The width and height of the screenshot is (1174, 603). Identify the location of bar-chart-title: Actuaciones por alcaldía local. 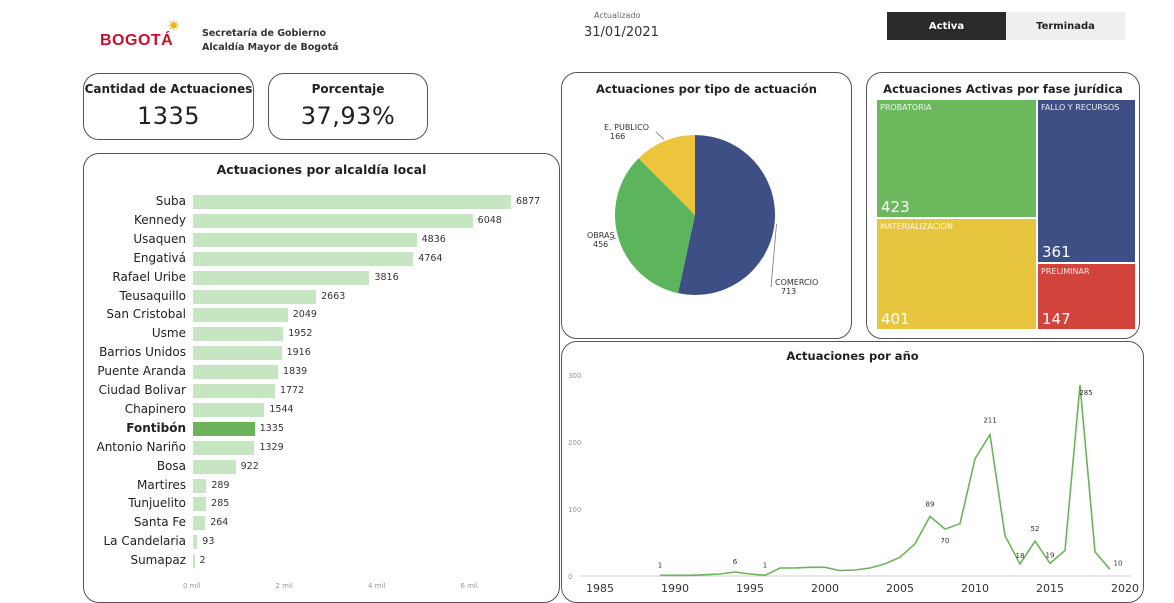
(321, 169).